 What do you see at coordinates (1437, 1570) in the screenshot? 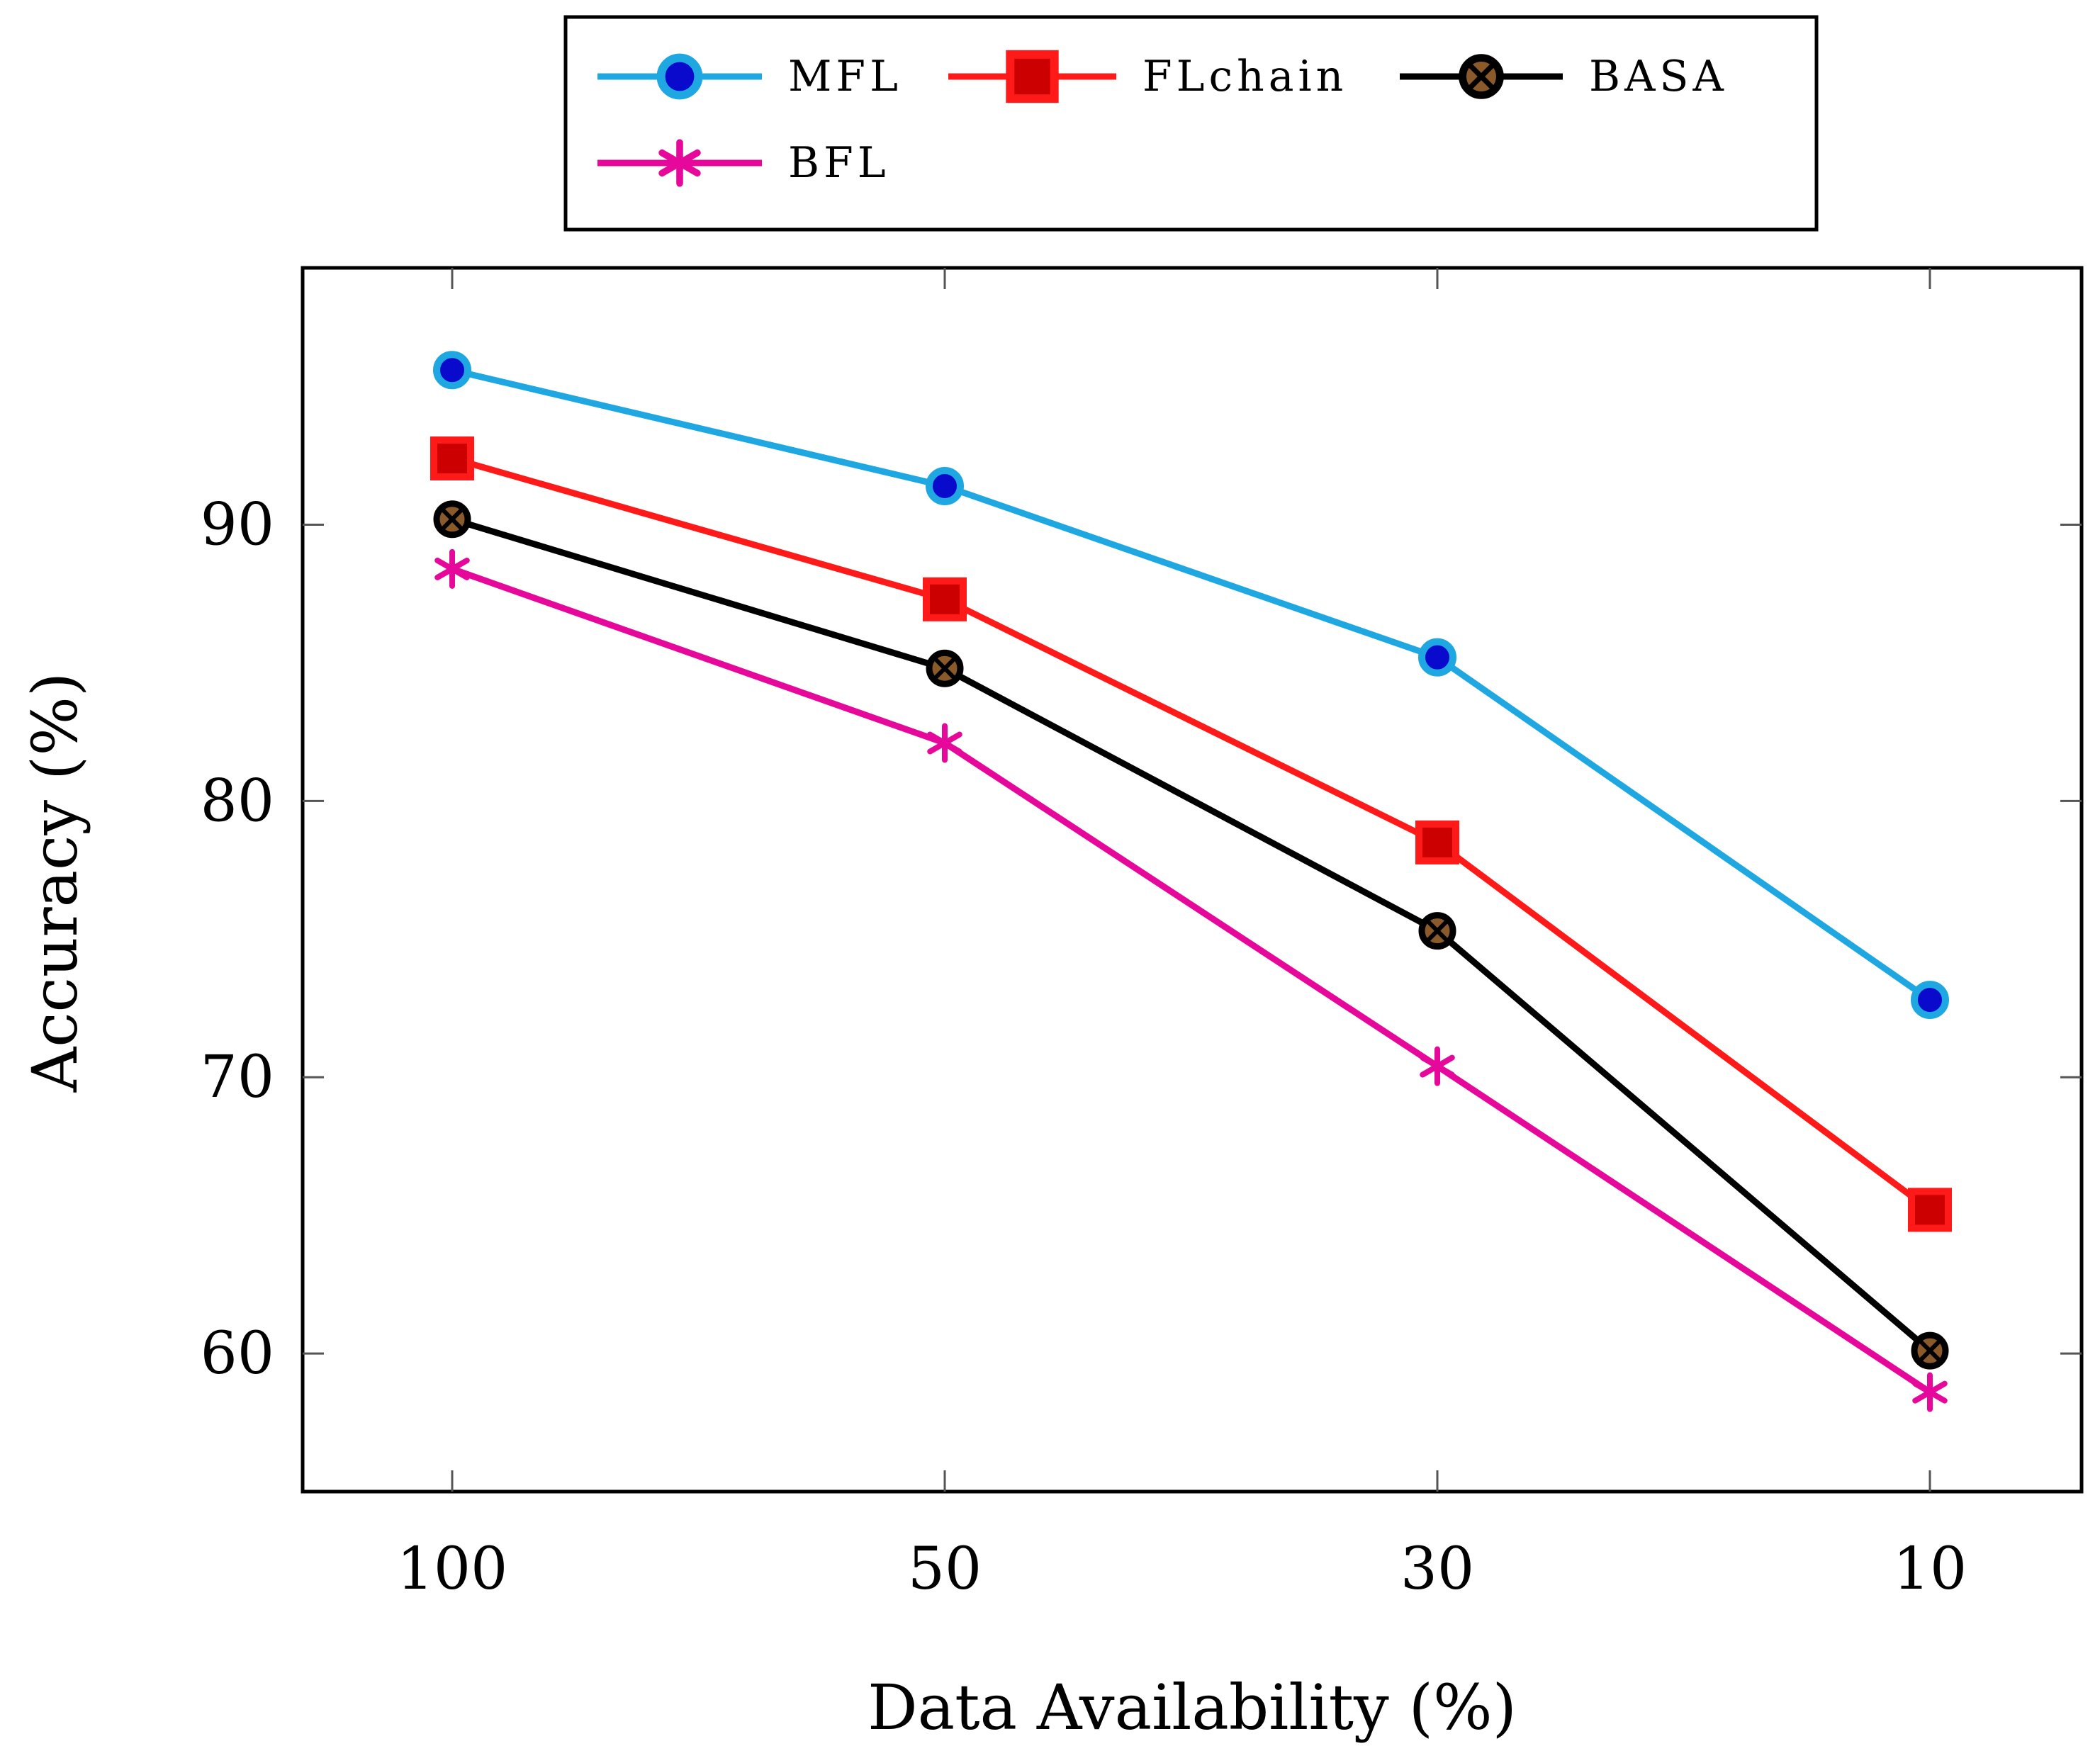
I see `x-tick-label: 30` at bounding box center [1437, 1570].